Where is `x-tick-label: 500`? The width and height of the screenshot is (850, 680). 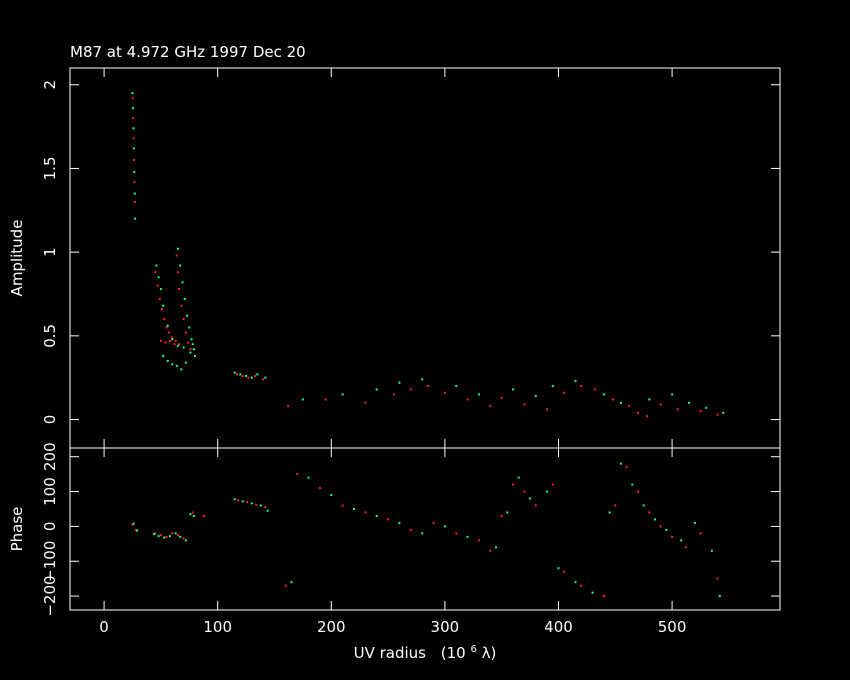
x-tick-label: 500 is located at coordinates (672, 627).